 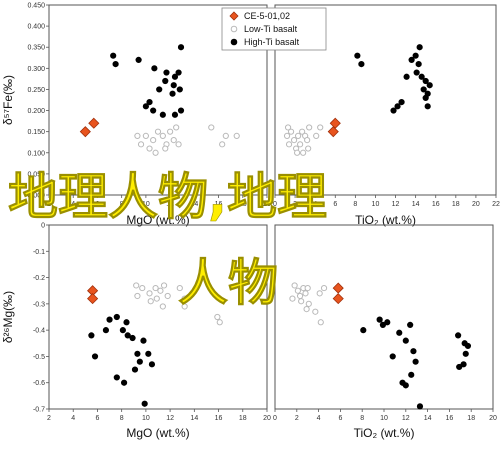 What do you see at coordinates (122, 204) in the screenshot?
I see `x-tick-label: 8` at bounding box center [122, 204].